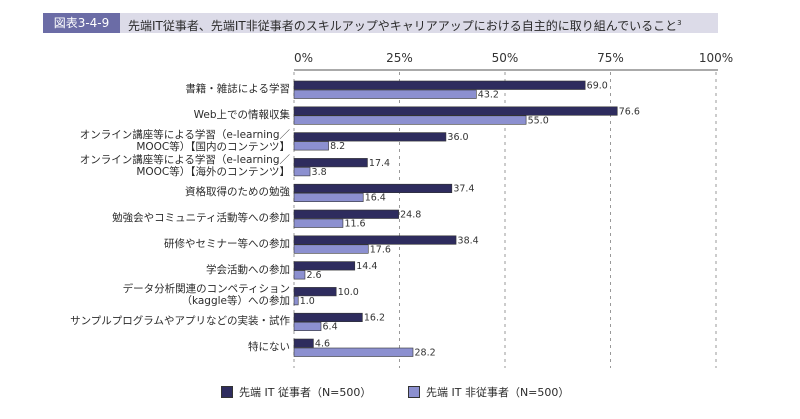 The width and height of the screenshot is (800, 419). What do you see at coordinates (716, 58) in the screenshot?
I see `x-tick-label: 100%` at bounding box center [716, 58].